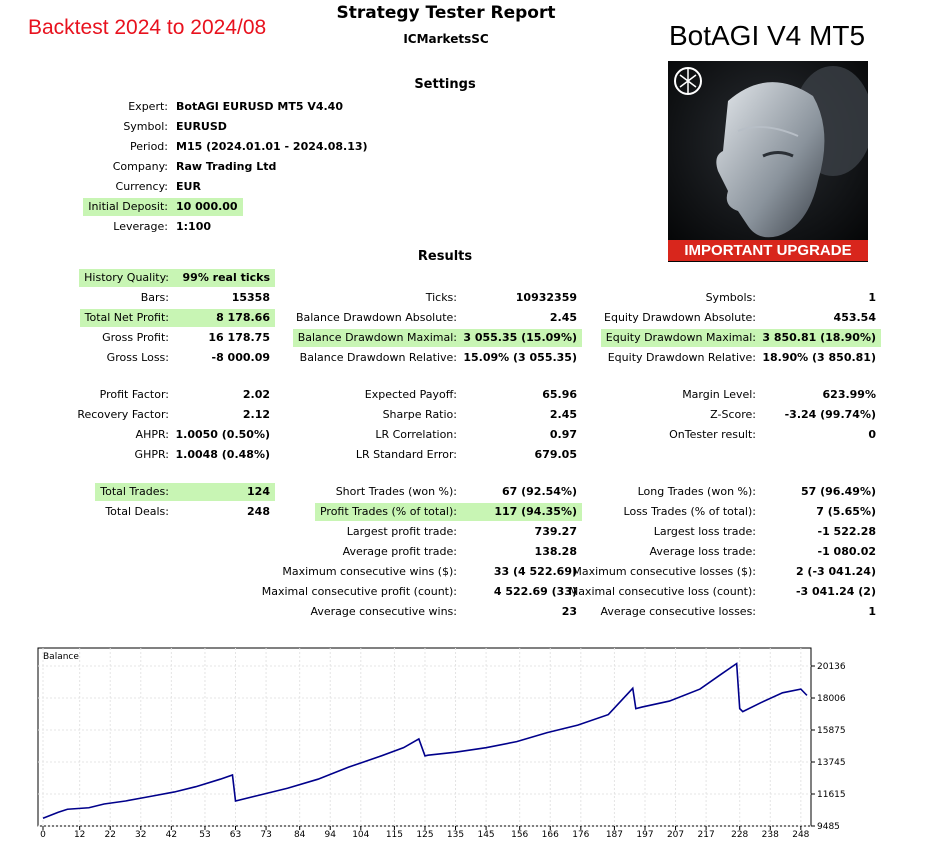 Image resolution: width=931 pixels, height=861 pixels. I want to click on results-title: Results, so click(445, 256).